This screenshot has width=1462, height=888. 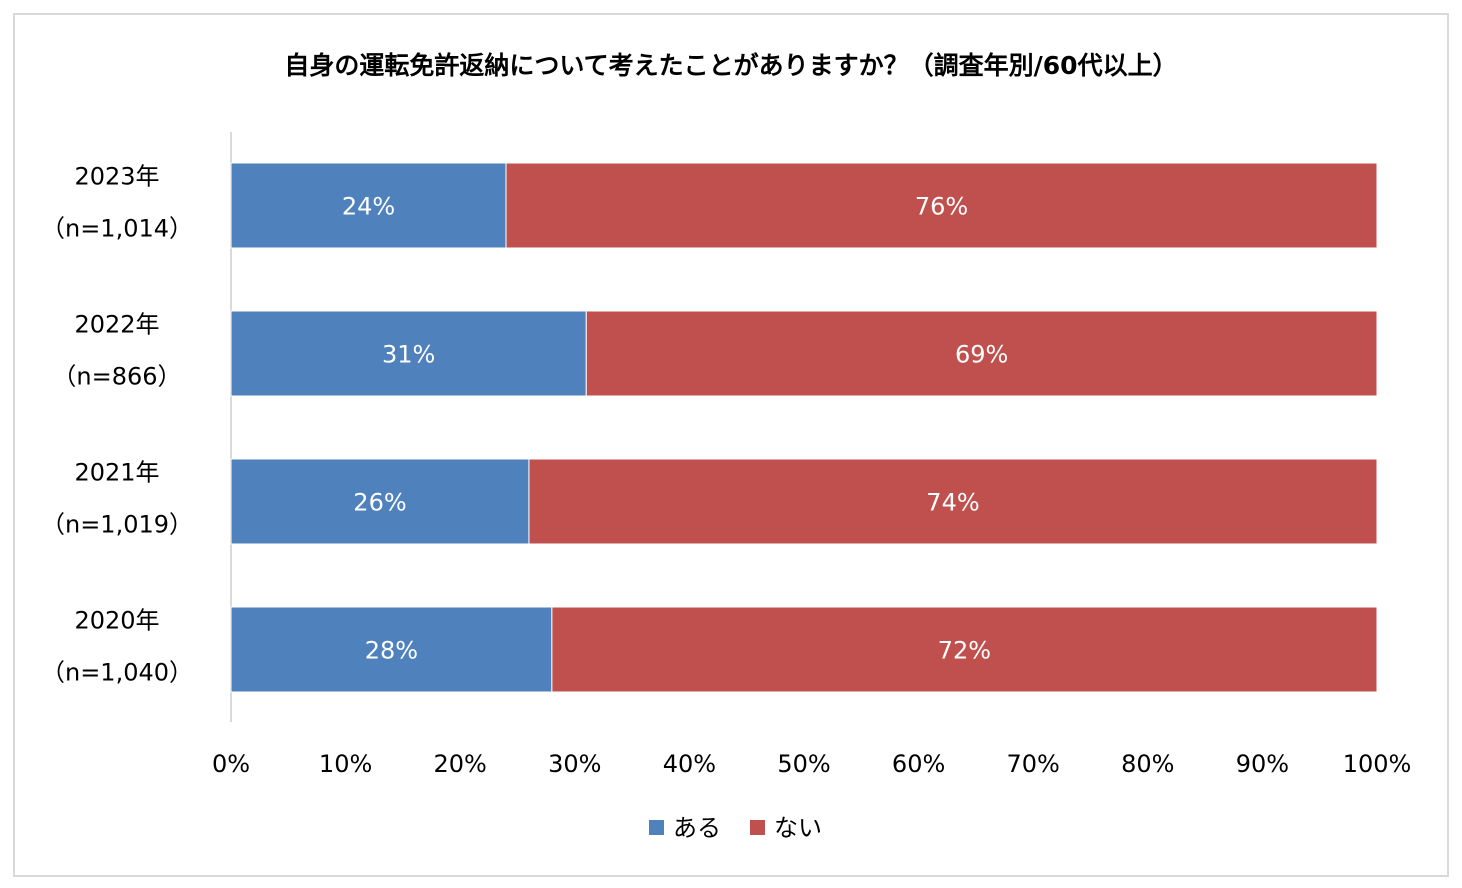 What do you see at coordinates (345, 764) in the screenshot?
I see `x-tick-label: 10%` at bounding box center [345, 764].